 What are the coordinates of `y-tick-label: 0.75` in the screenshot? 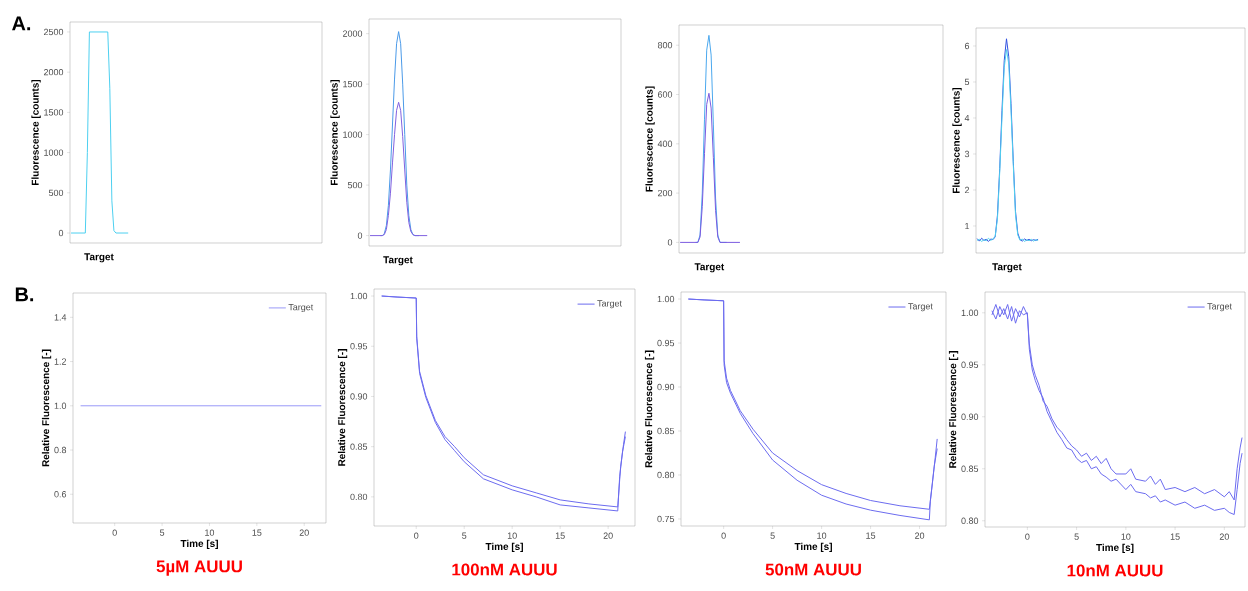 It's located at (666, 519).